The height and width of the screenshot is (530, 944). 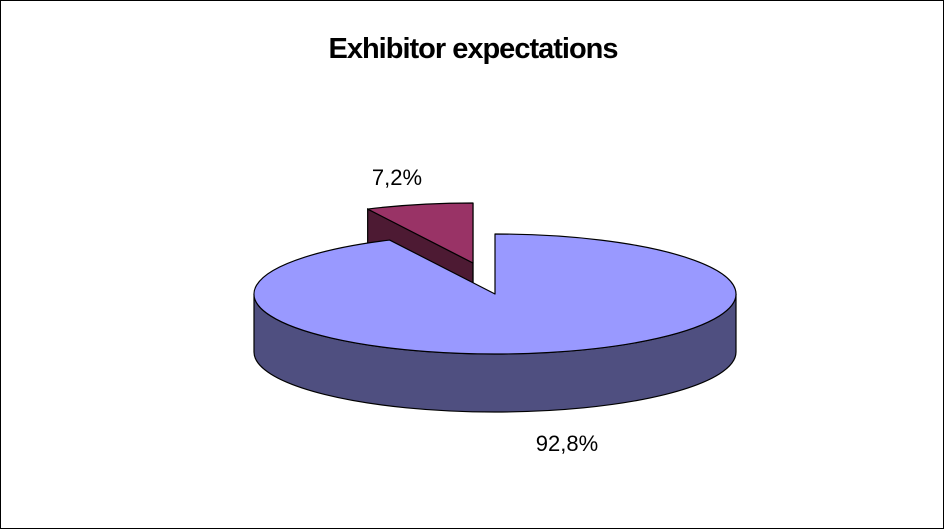 What do you see at coordinates (397, 177) in the screenshot?
I see `data-label-slice-2: 7,2%` at bounding box center [397, 177].